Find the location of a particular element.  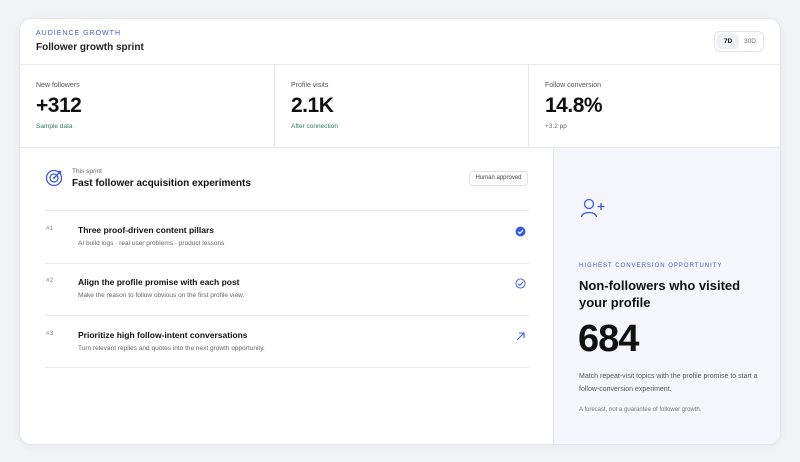

item-number: #1 is located at coordinates (50, 228).